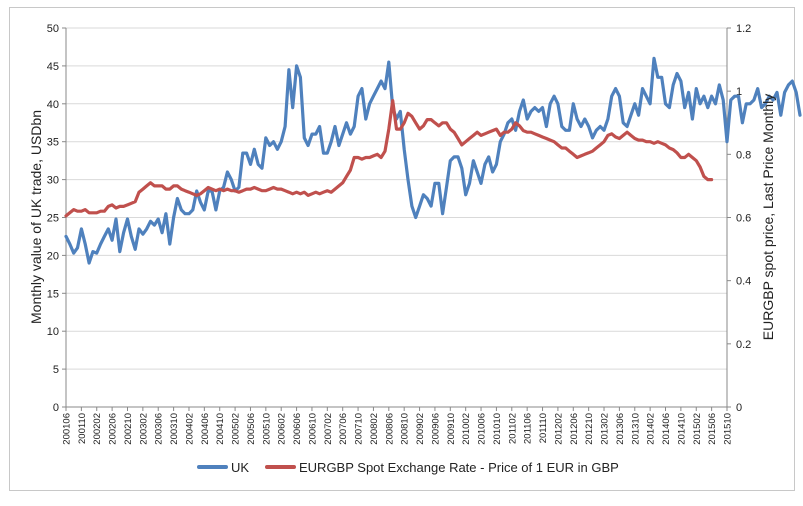 The image size is (803, 506). What do you see at coordinates (739, 408) in the screenshot?
I see `y2-tick-label: 0` at bounding box center [739, 408].